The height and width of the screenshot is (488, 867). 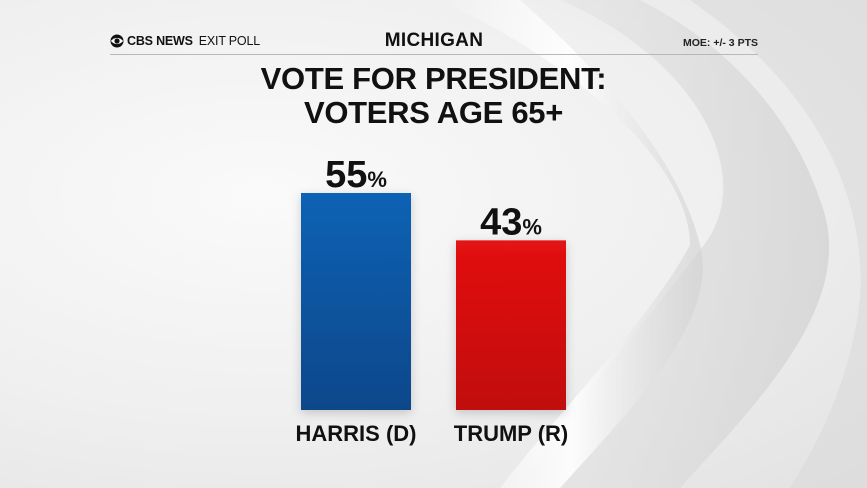 I want to click on bar-value-label-0: 55%, so click(x=356, y=175).